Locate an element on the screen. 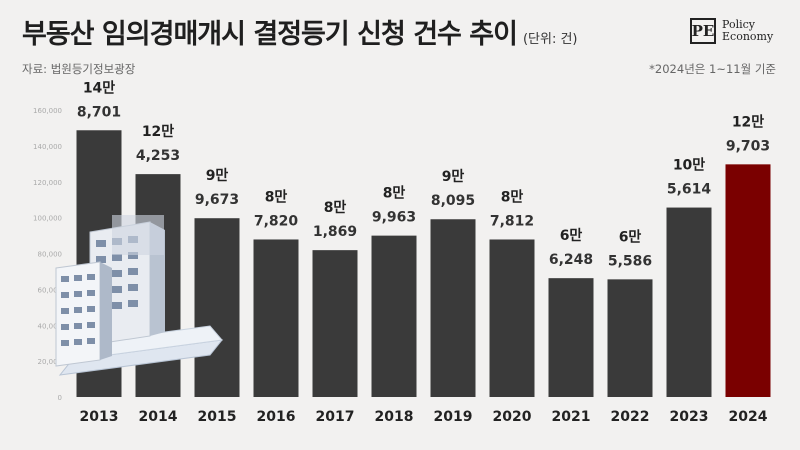 This screenshot has height=450, width=800. value-label-rest: 4,253 is located at coordinates (158, 156).